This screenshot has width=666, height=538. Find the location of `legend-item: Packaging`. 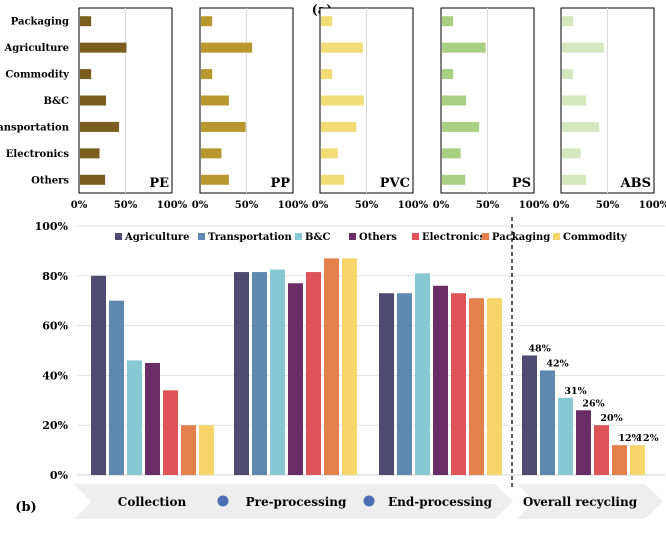

legend-item: Packaging is located at coordinates (516, 237).